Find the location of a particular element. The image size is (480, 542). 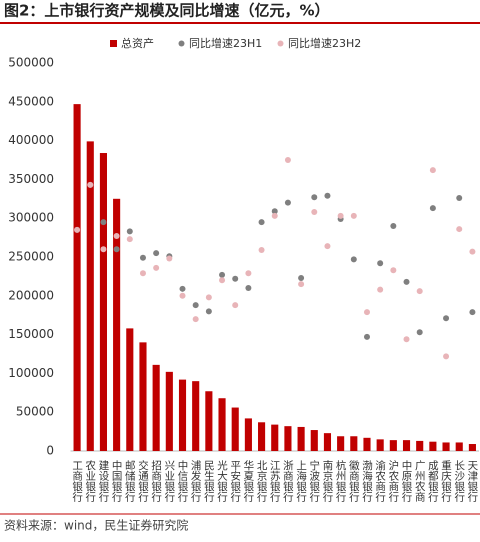

y-tick-label: 500000 is located at coordinates (31, 63).